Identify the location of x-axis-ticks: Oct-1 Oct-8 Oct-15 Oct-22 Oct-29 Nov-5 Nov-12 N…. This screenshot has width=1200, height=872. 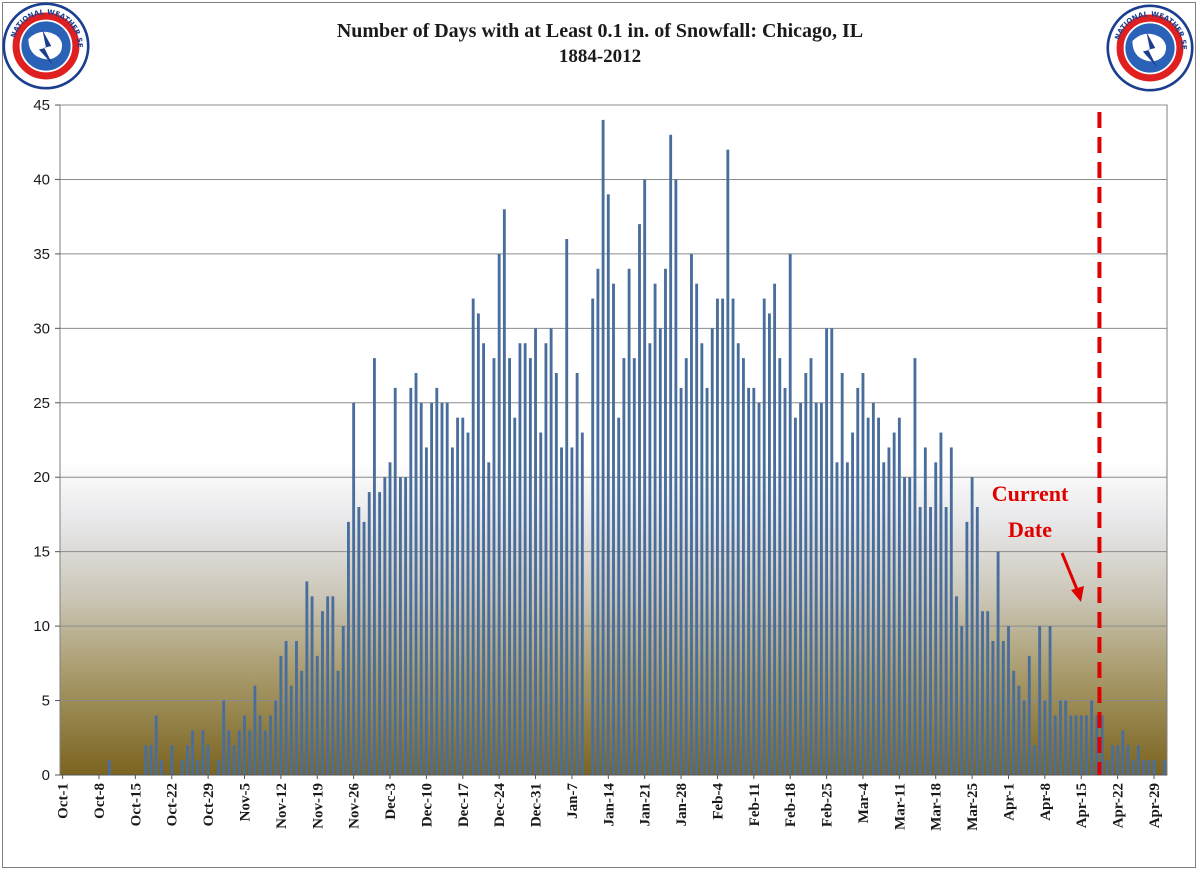
(609, 803).